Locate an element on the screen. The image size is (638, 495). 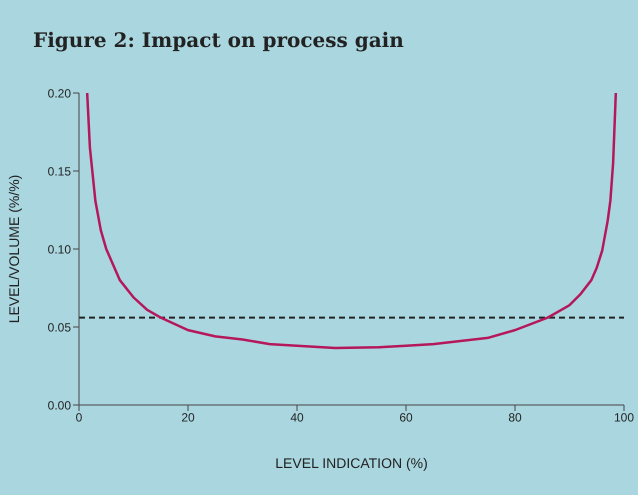
x-tick-label: 20 is located at coordinates (188, 417).